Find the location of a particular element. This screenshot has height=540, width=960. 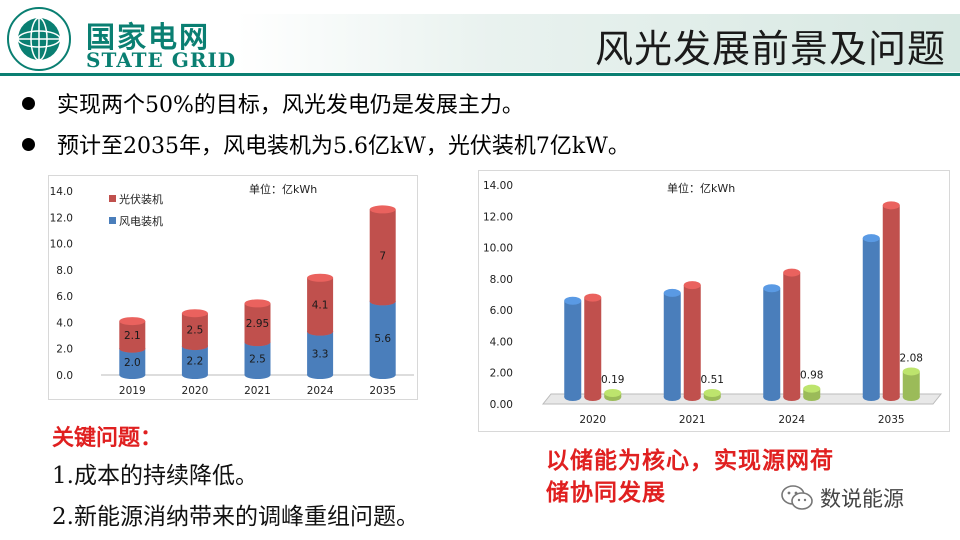

y-tick-label: 10.0 is located at coordinates (61, 245).